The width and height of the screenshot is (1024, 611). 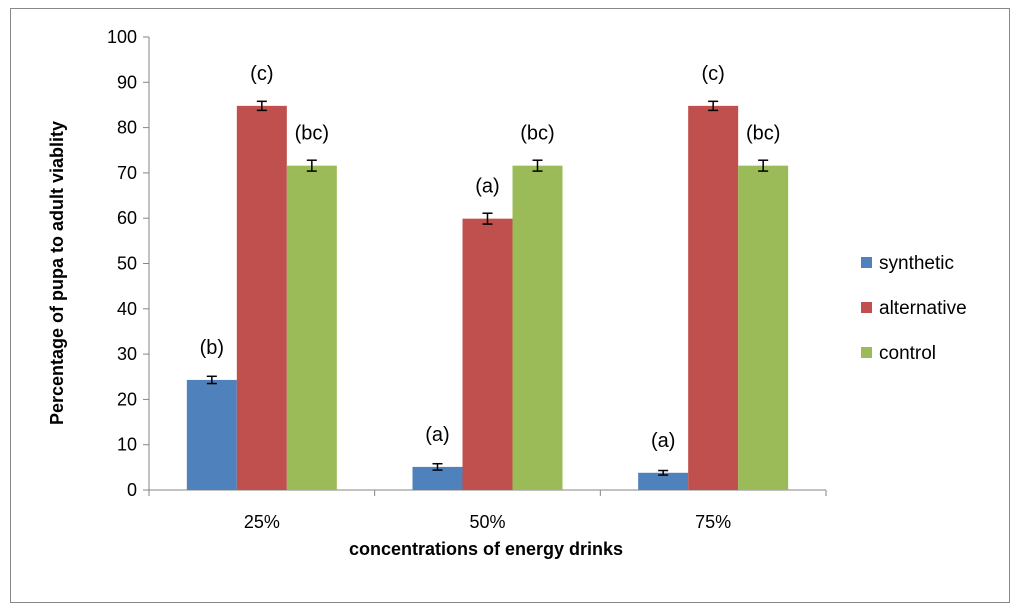 I want to click on y-tick-label: 0, so click(x=132, y=490).